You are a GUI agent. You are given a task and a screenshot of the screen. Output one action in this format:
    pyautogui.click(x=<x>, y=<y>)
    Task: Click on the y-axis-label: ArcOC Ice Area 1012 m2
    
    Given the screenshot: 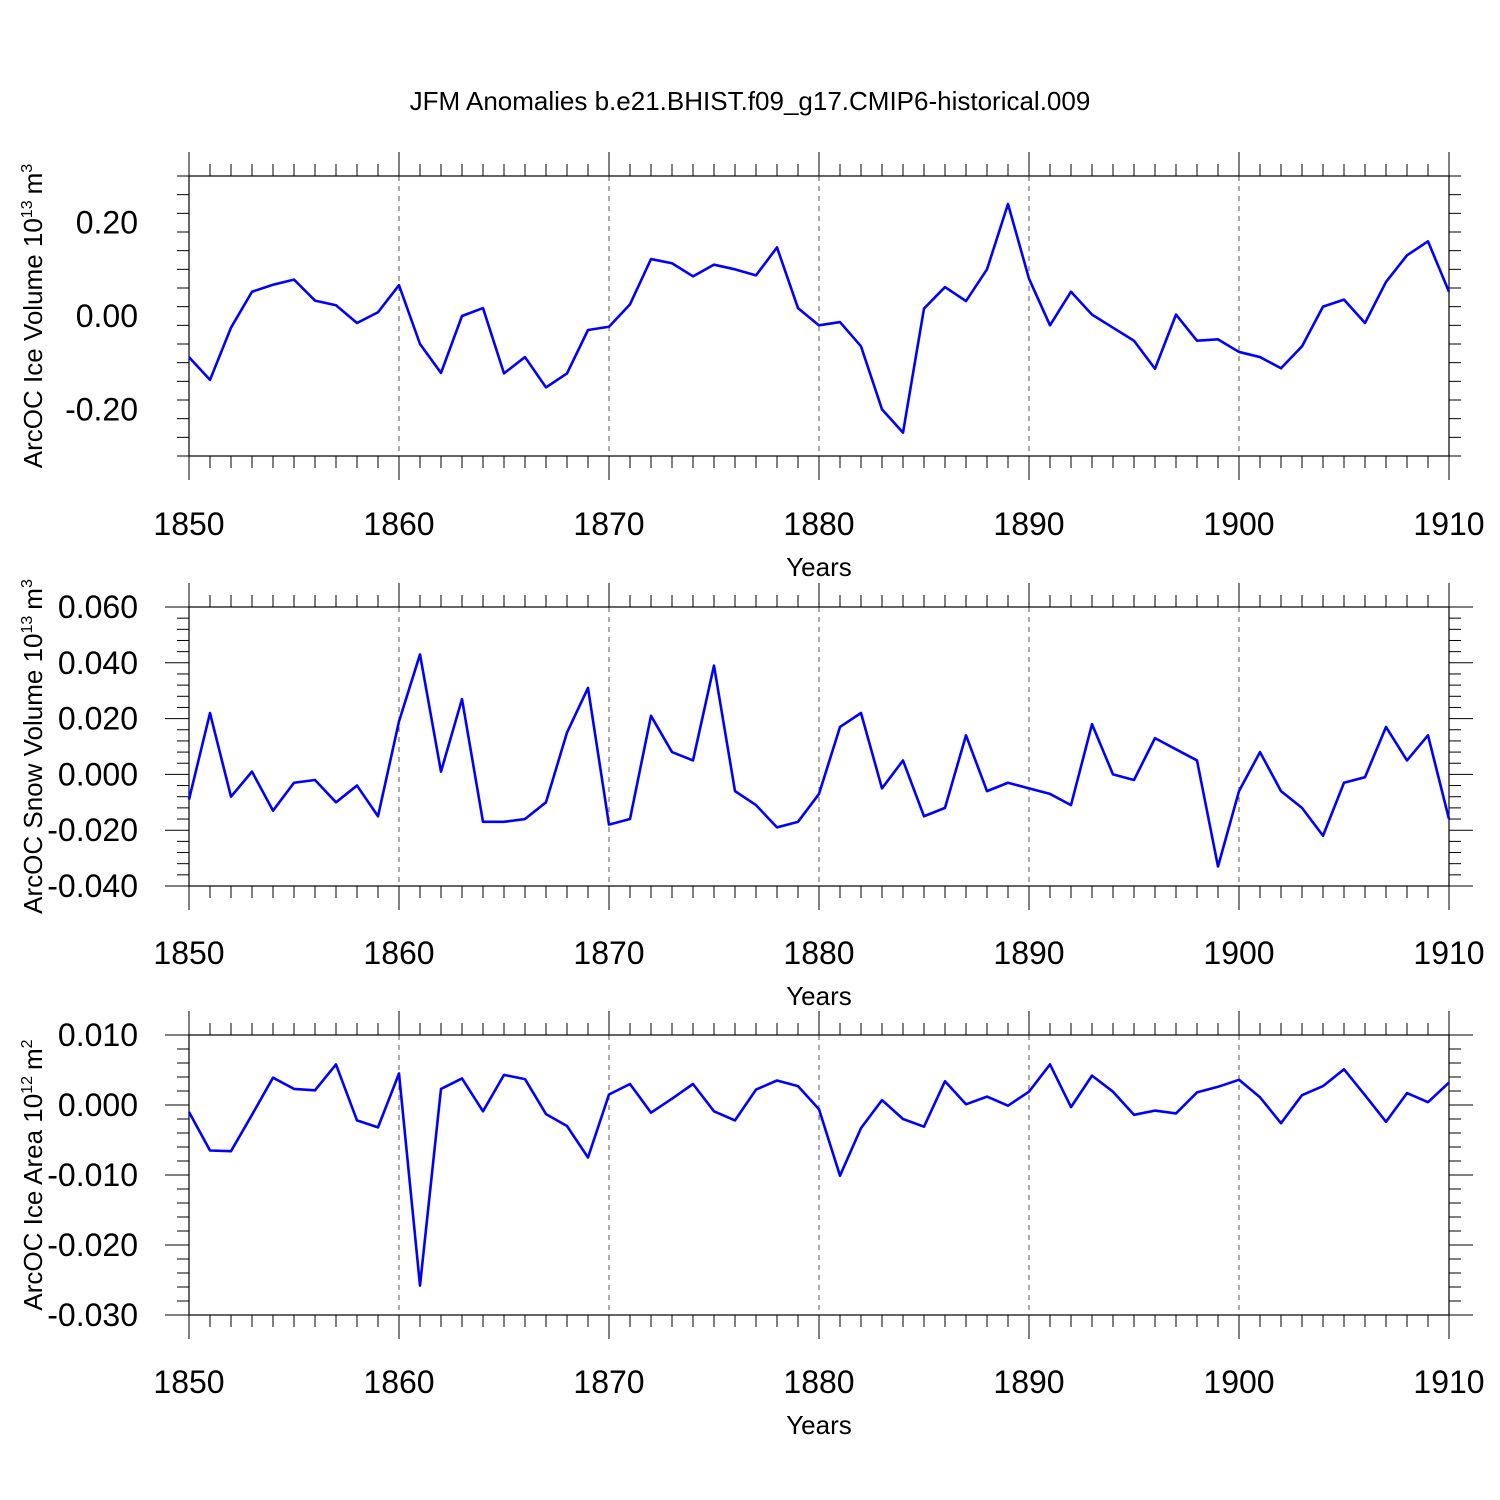 What is the action you would take?
    pyautogui.click(x=33, y=1174)
    